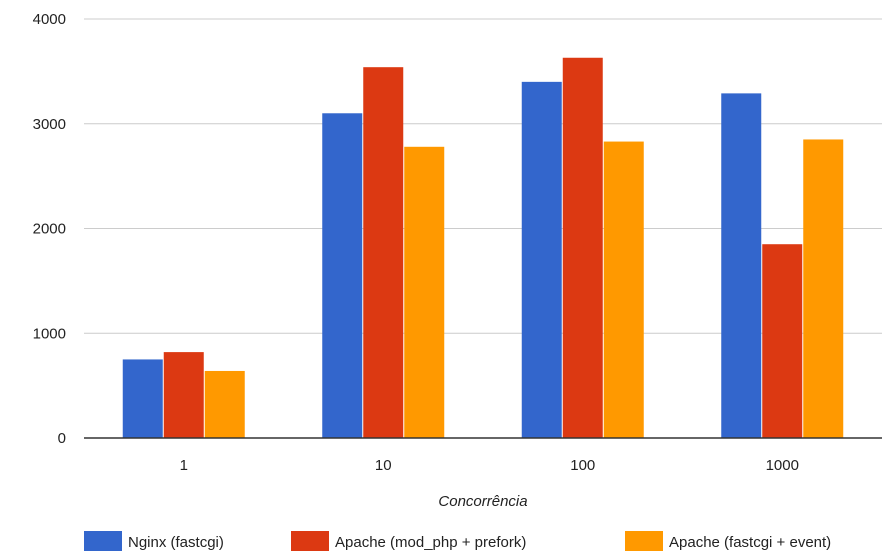 The image size is (891, 554). Describe the element at coordinates (184, 465) in the screenshot. I see `x-tick-label: 1` at that location.